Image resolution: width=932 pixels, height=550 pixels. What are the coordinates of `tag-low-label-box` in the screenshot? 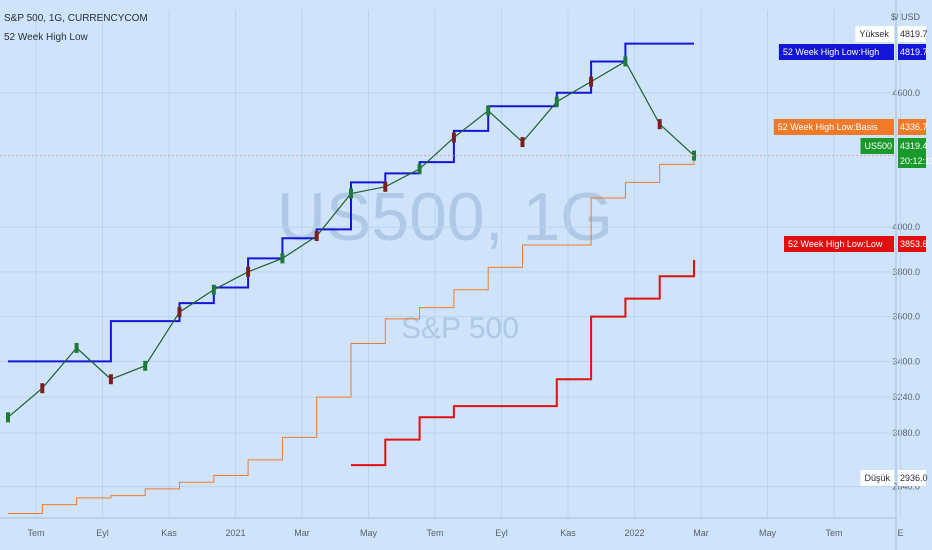 It's located at (839, 244).